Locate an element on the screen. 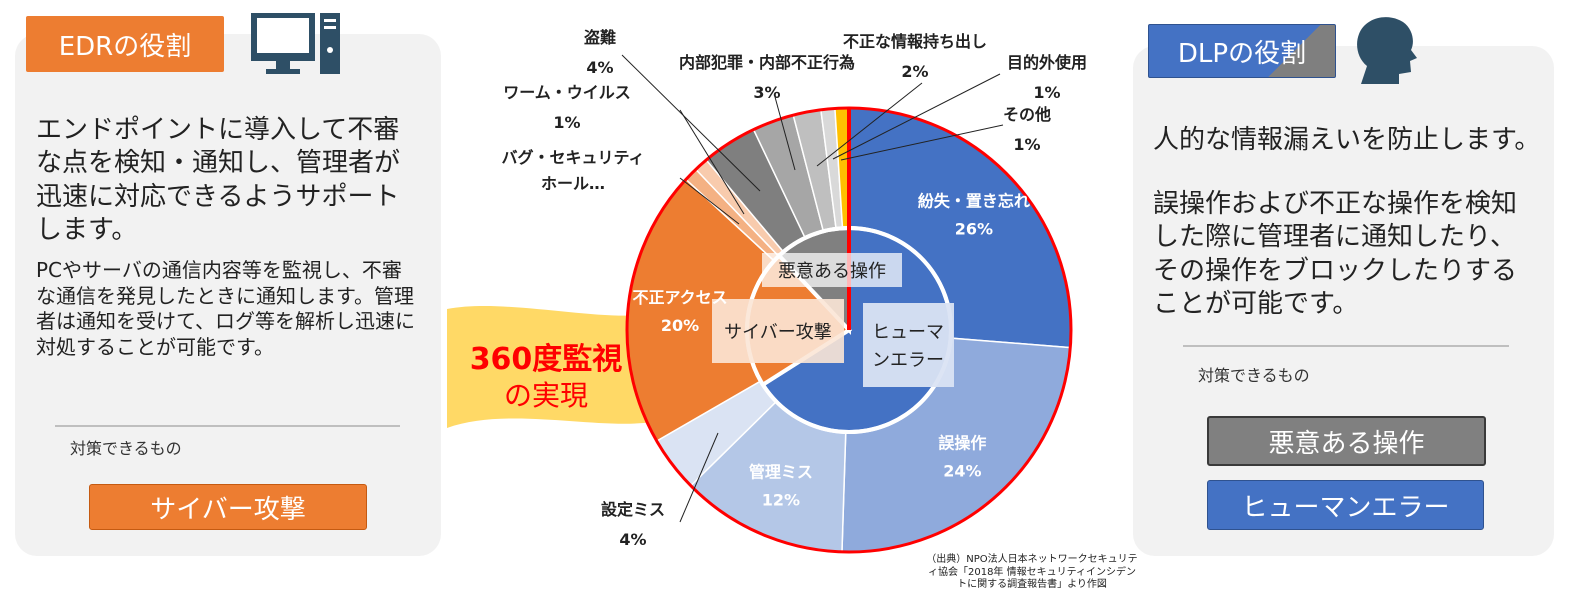 The height and width of the screenshot is (609, 1574). dlp-divider is located at coordinates (1346, 346).